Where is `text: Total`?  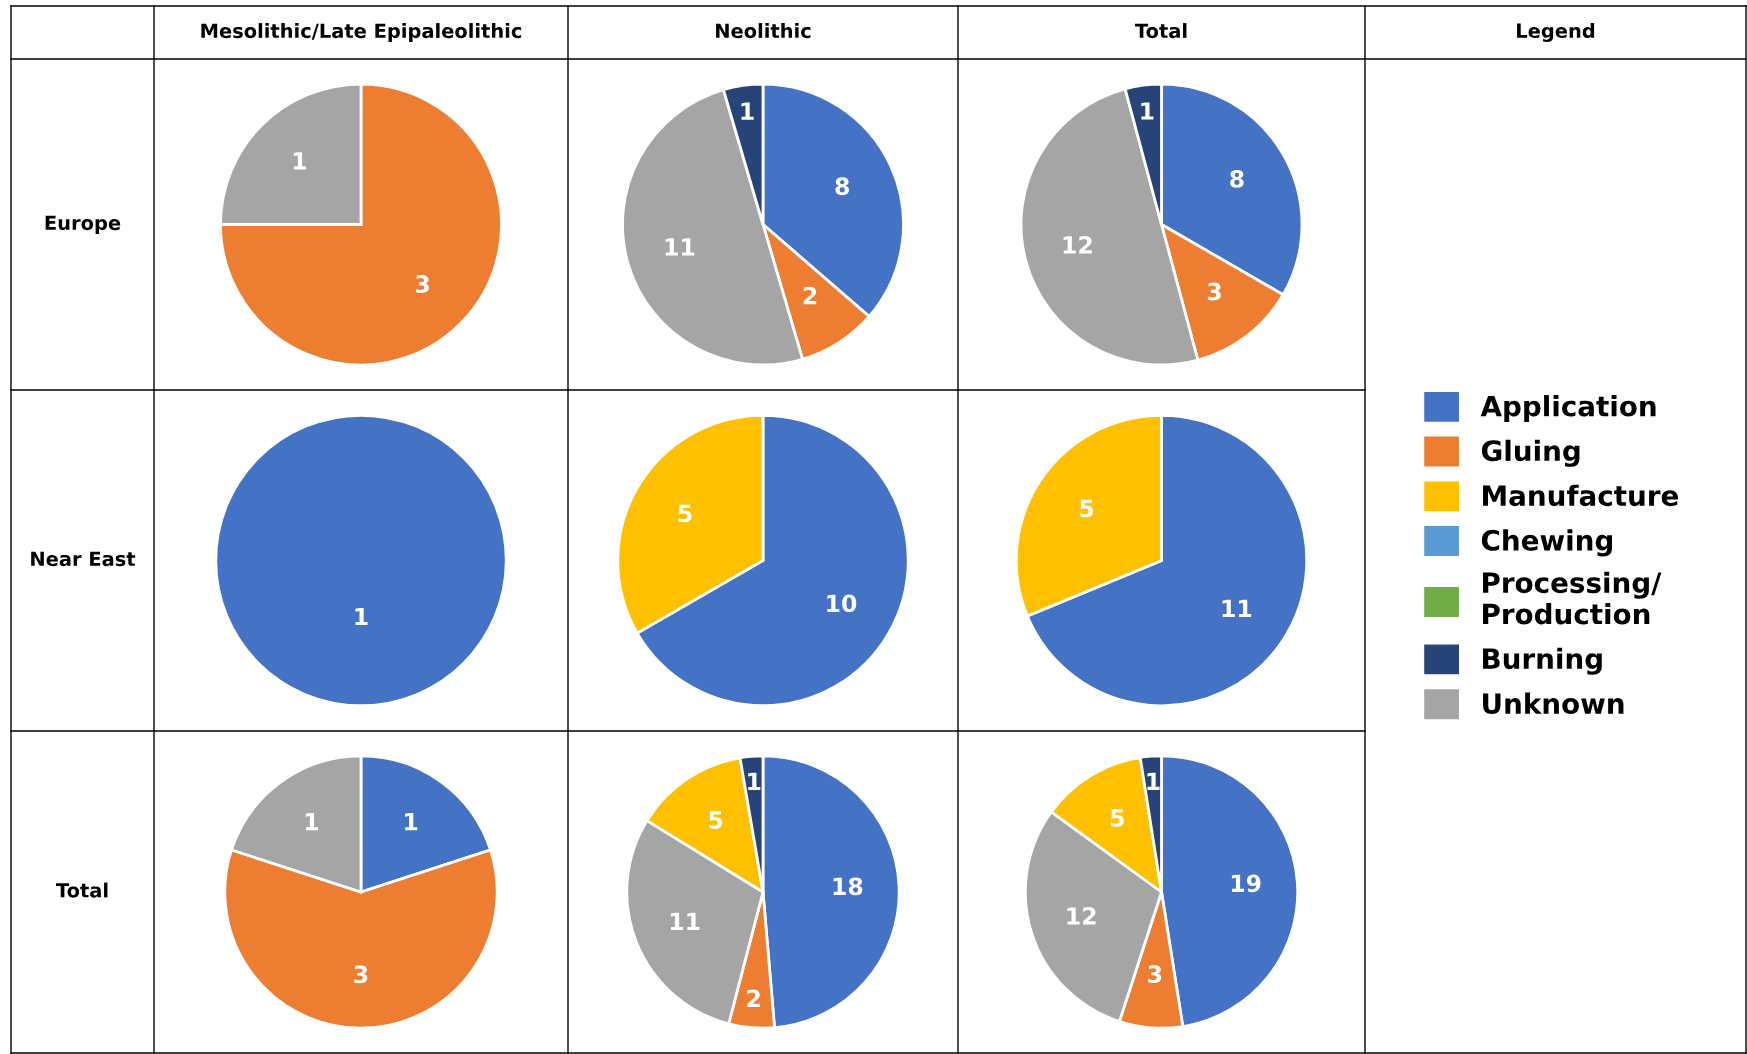
text: Total is located at coordinates (82, 890).